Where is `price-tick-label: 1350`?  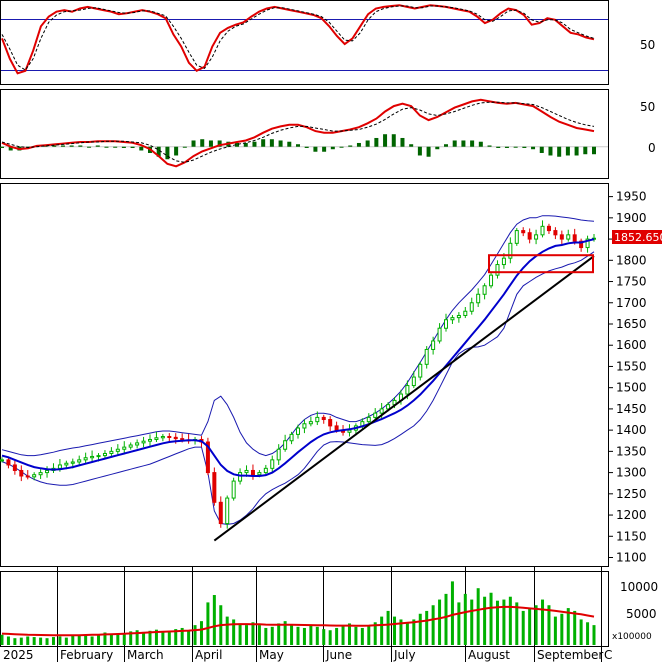 price-tick-label: 1350 is located at coordinates (631, 451).